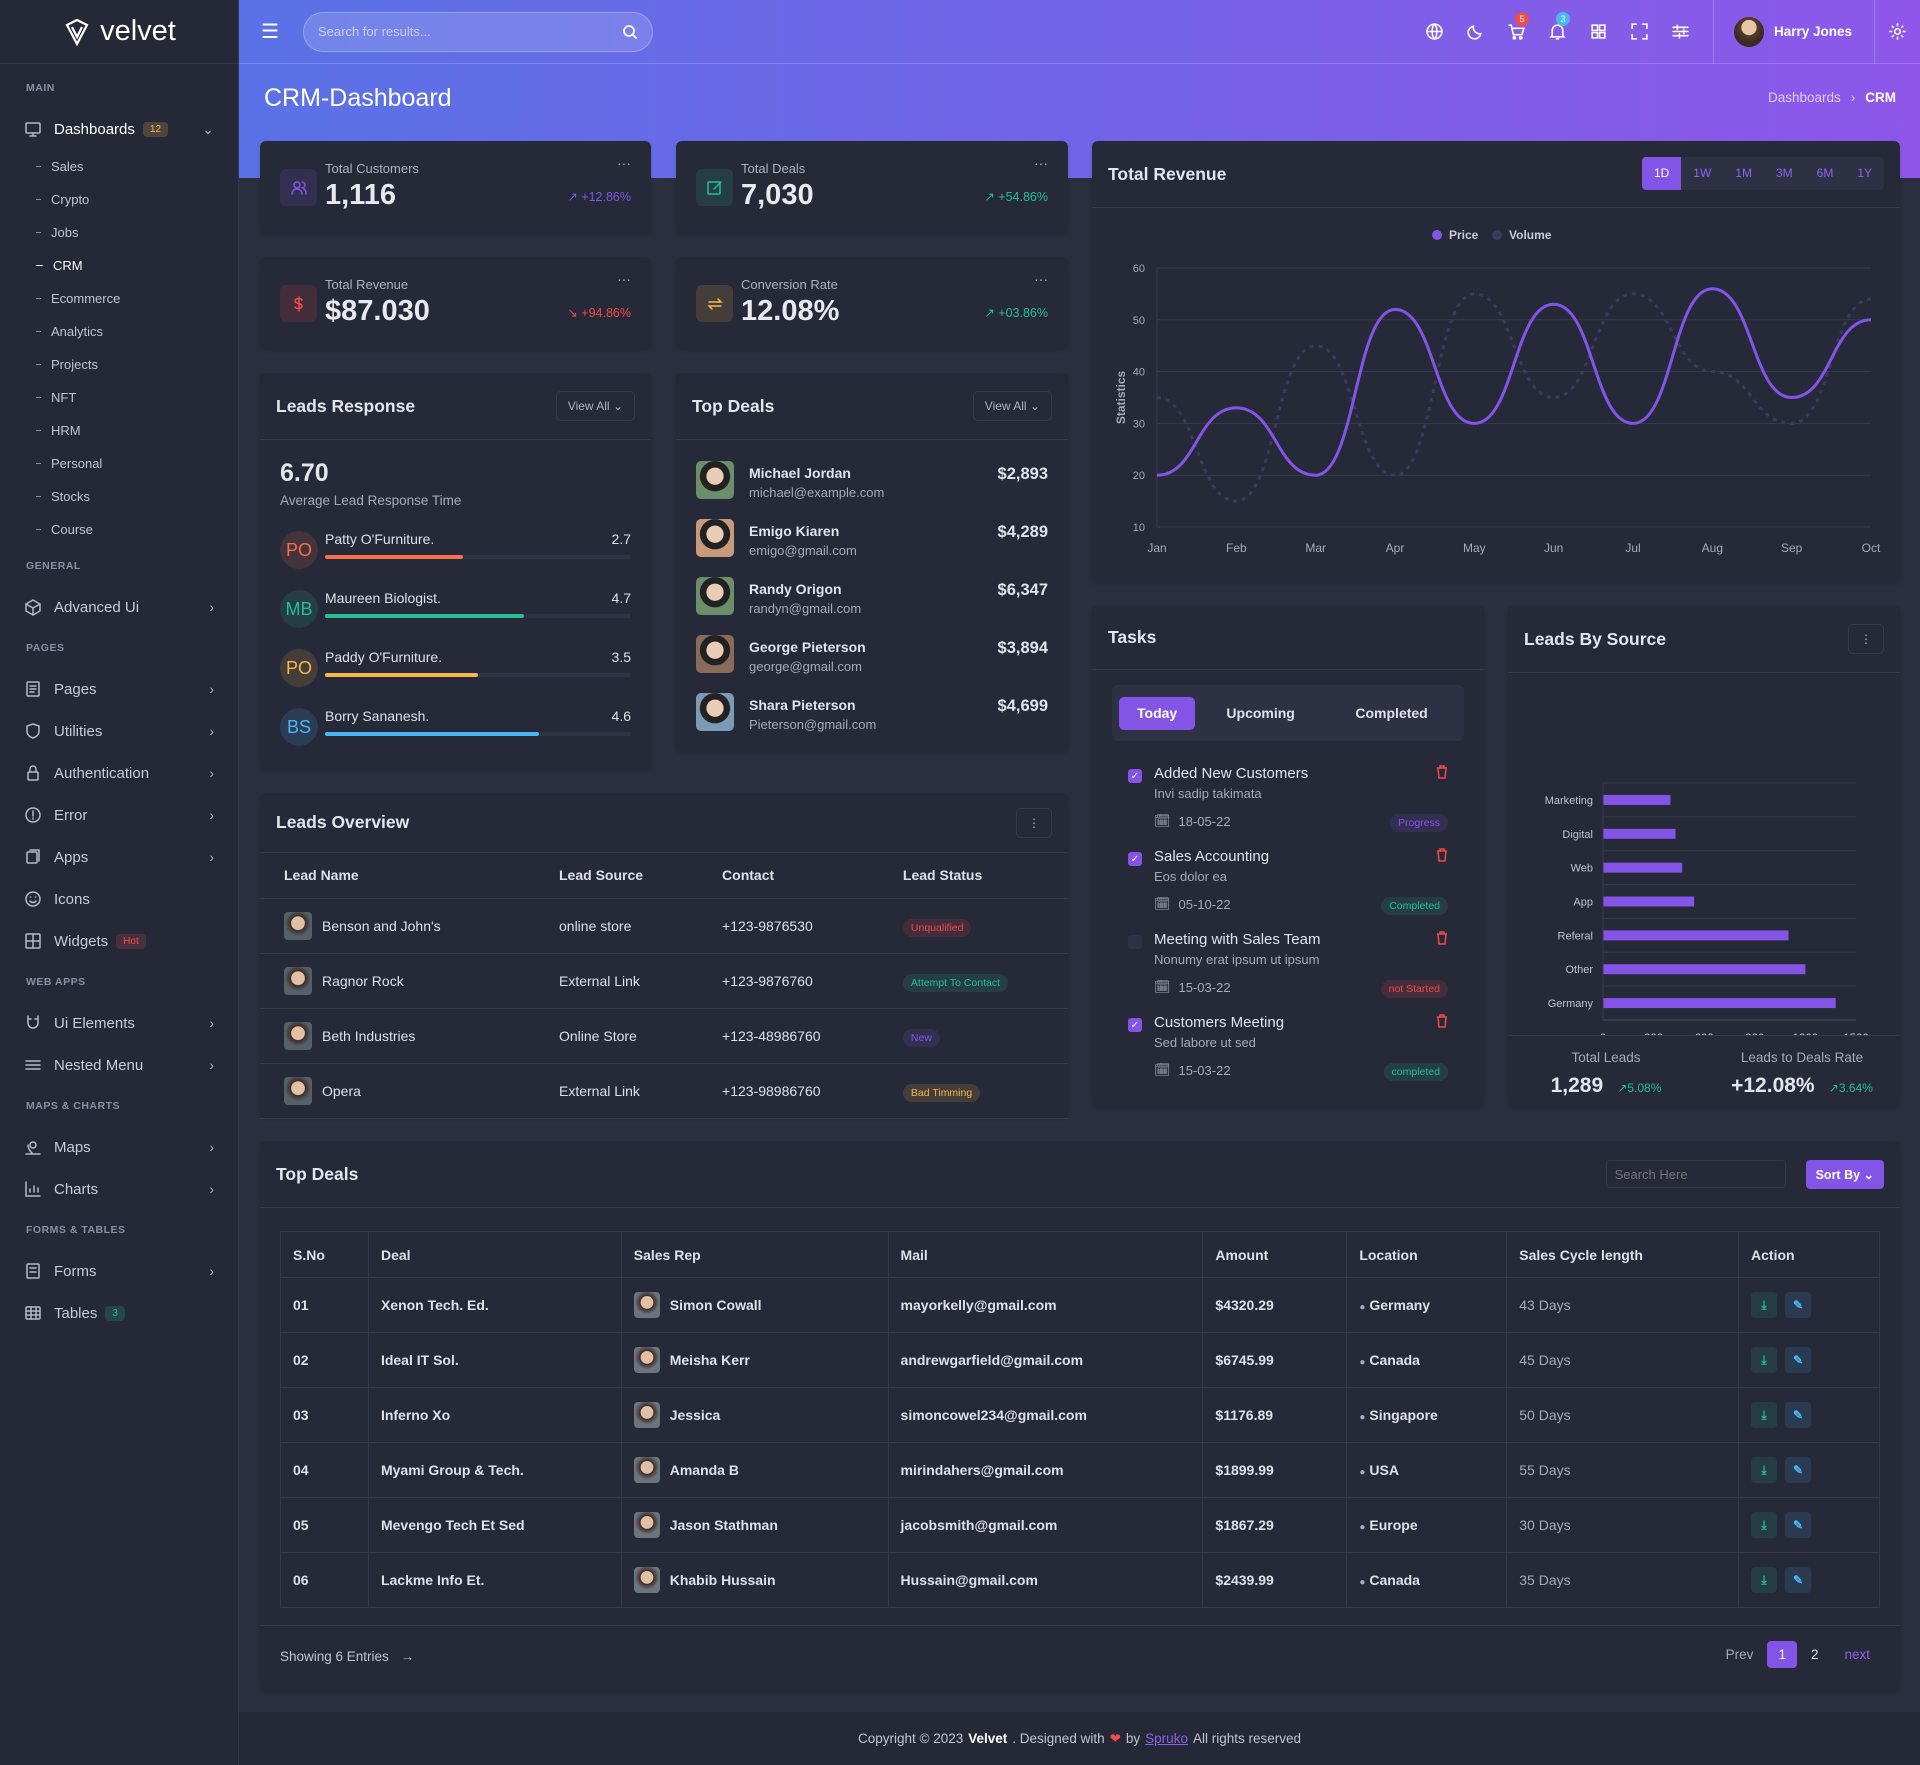  What do you see at coordinates (630, 32) in the screenshot?
I see `search-icon` at bounding box center [630, 32].